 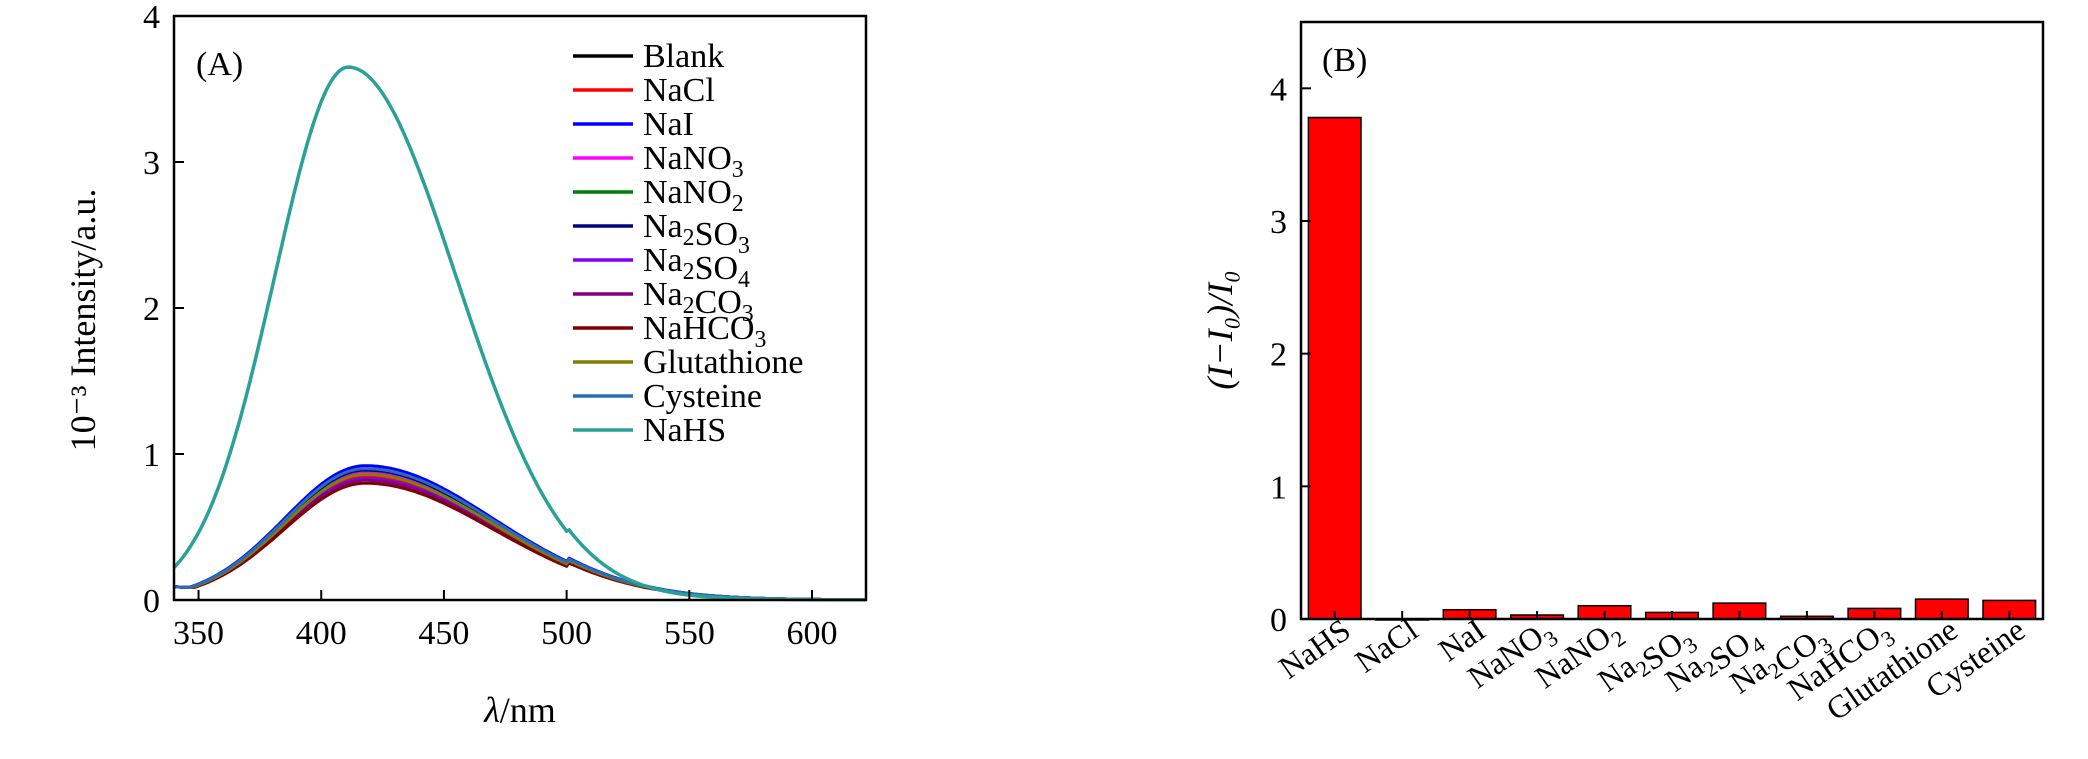 I want to click on legend-entry: NaHCO3, so click(x=704, y=331).